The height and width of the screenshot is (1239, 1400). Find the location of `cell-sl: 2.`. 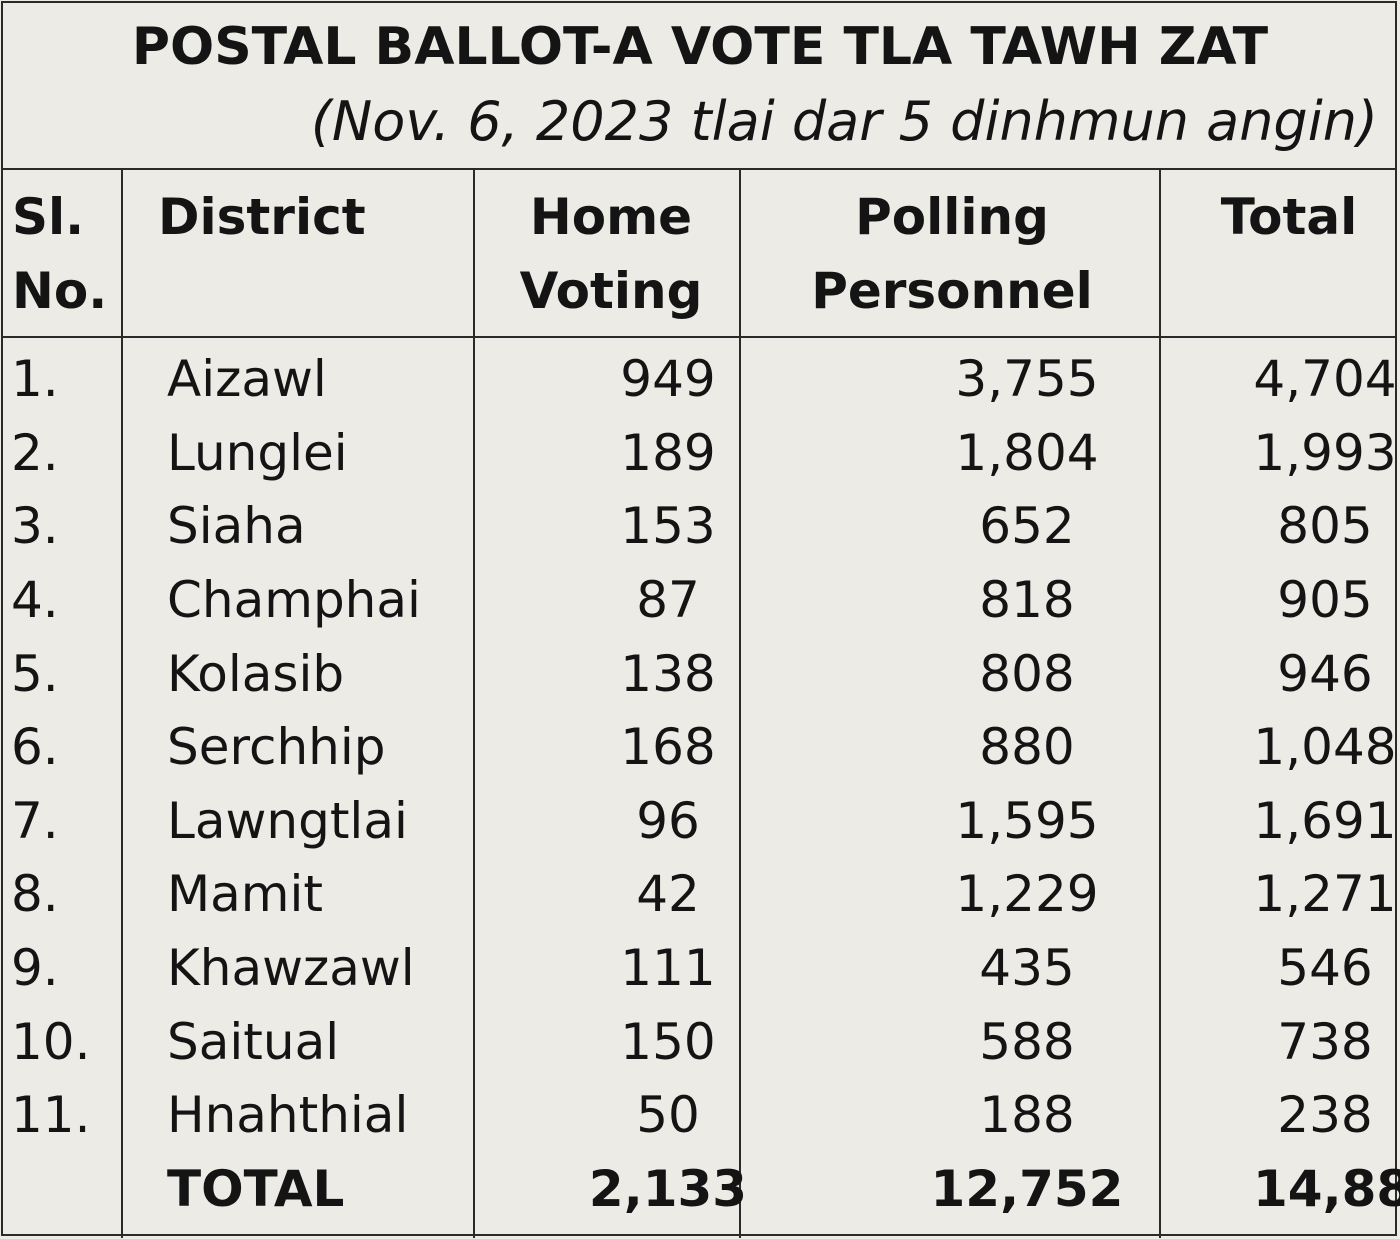

cell-sl: 2. is located at coordinates (35, 452).